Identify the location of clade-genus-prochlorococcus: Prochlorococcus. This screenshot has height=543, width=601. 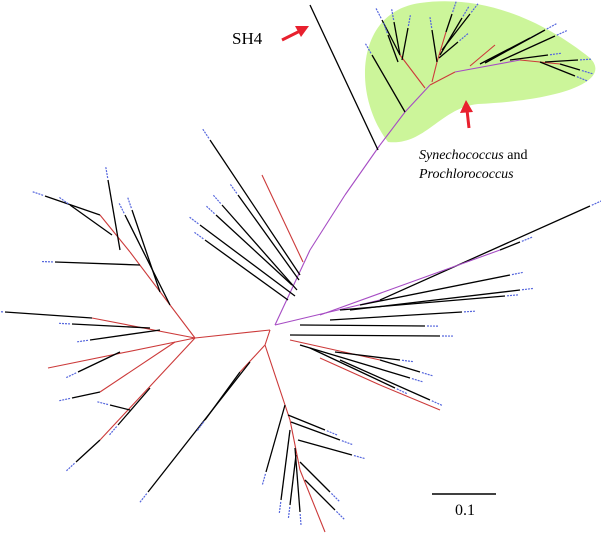
(466, 174).